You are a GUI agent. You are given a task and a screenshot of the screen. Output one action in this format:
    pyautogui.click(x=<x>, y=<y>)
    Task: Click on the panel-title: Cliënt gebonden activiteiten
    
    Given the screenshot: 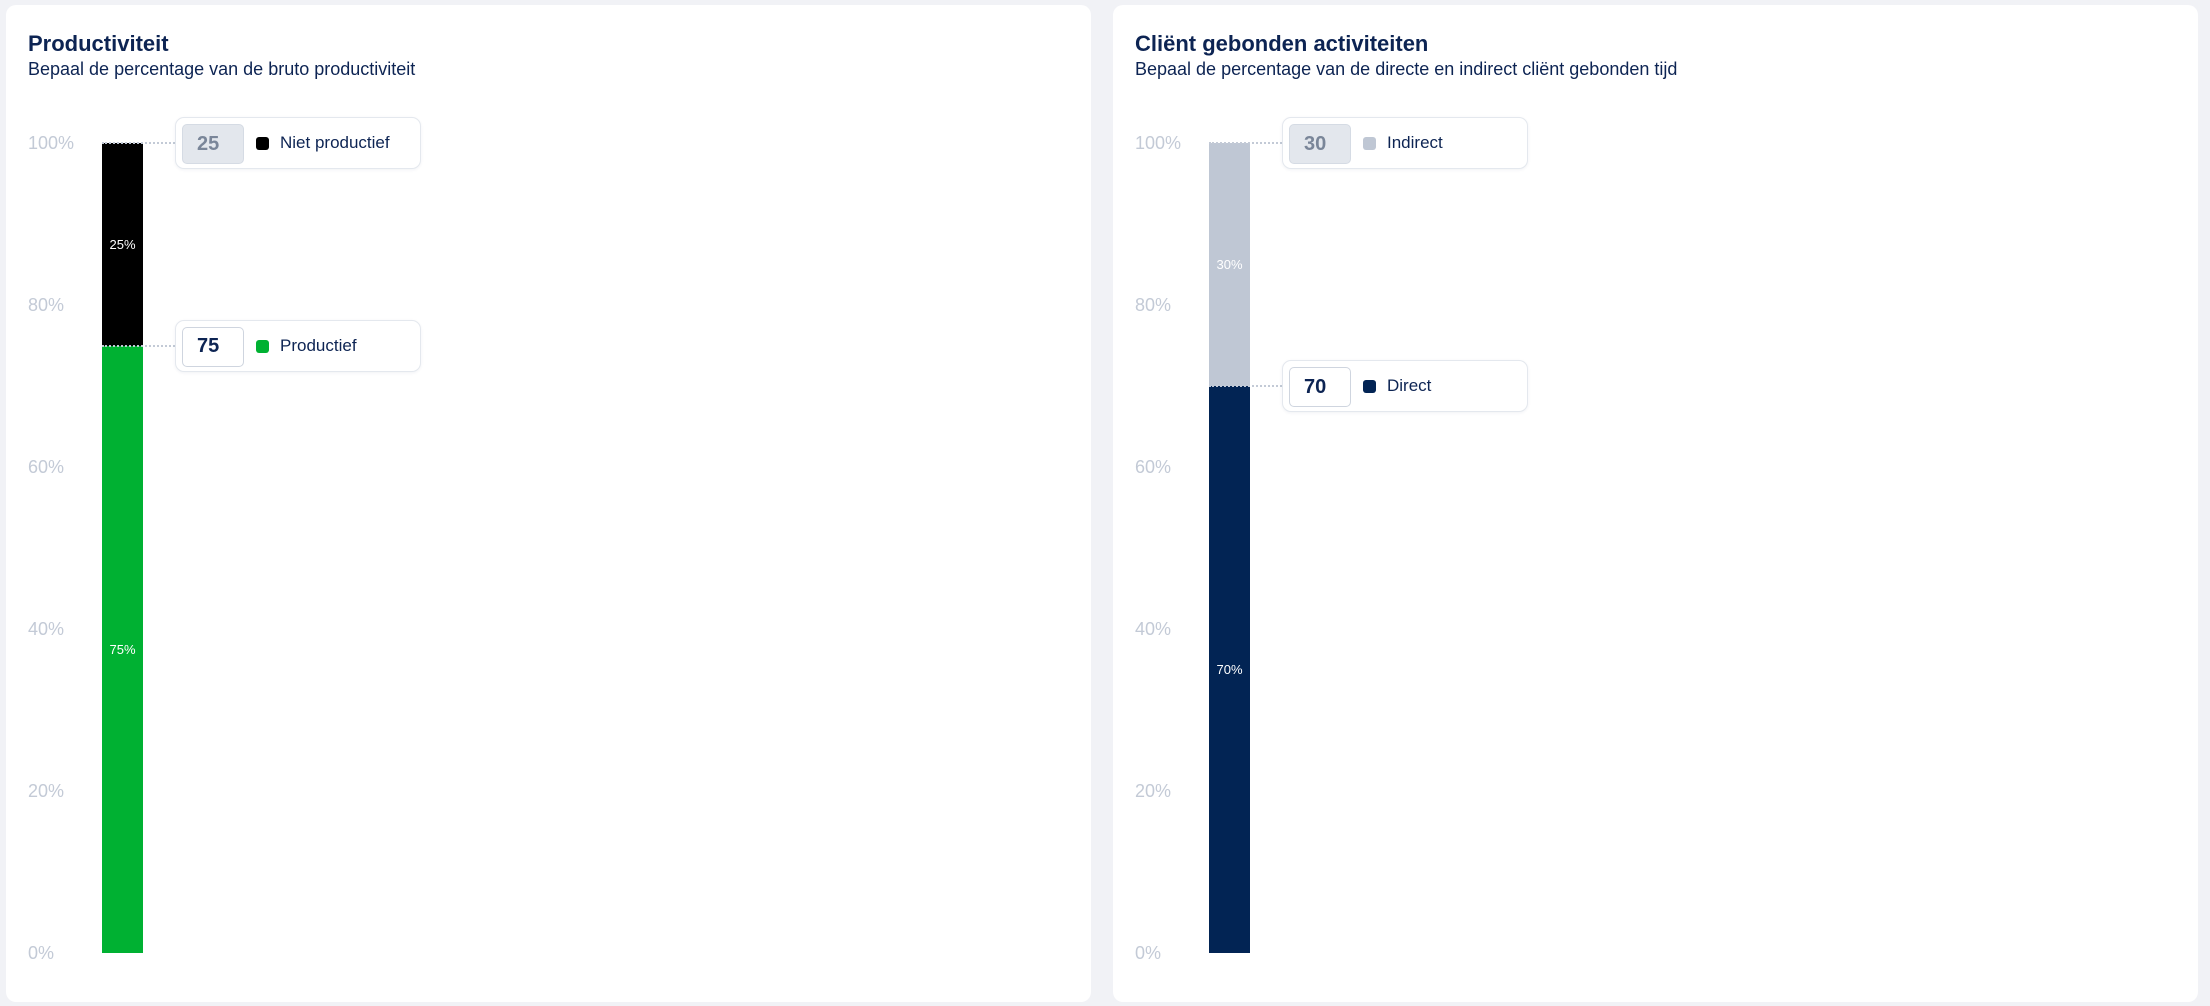 What is the action you would take?
    pyautogui.click(x=1282, y=43)
    